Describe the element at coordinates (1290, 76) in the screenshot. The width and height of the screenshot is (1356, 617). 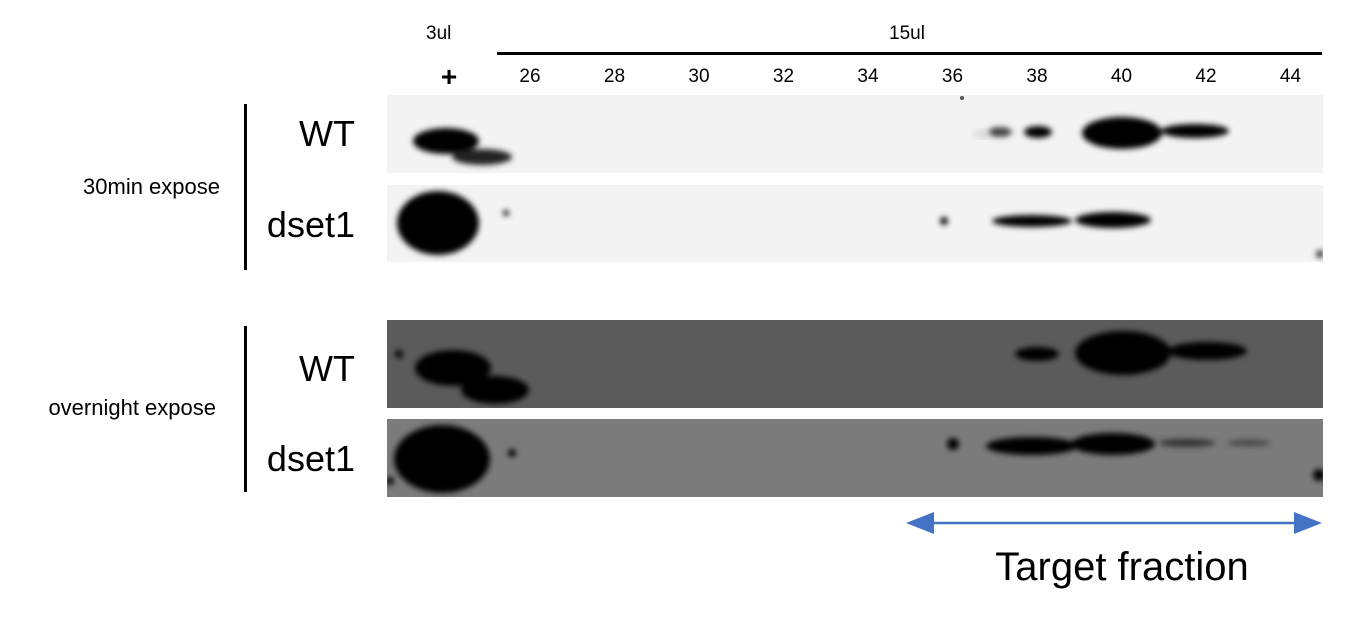
I see `lane-number-44: 44` at that location.